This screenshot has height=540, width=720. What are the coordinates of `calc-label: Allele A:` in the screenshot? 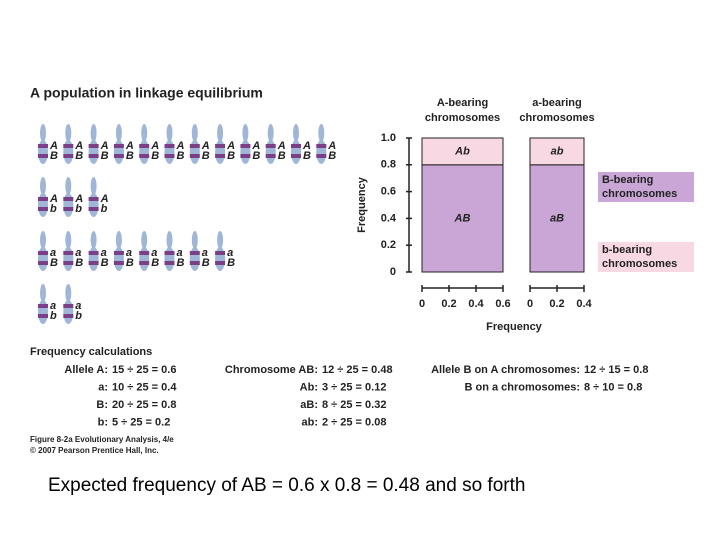 It's located at (86, 370).